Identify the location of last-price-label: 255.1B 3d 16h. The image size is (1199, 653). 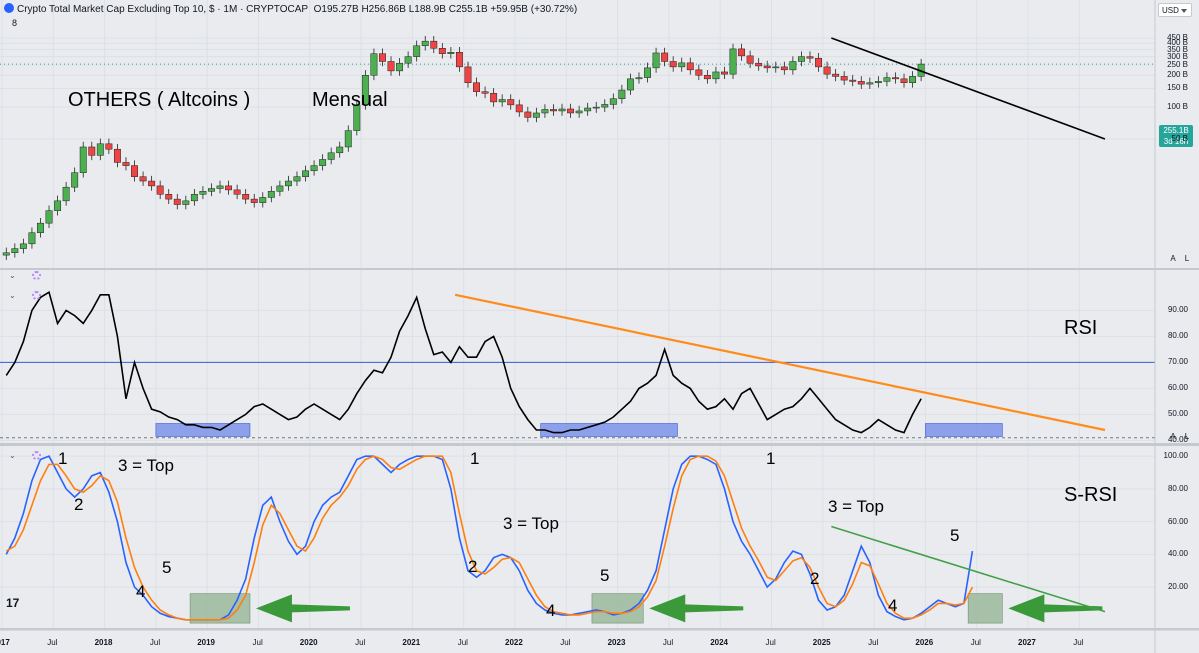
(1176, 136).